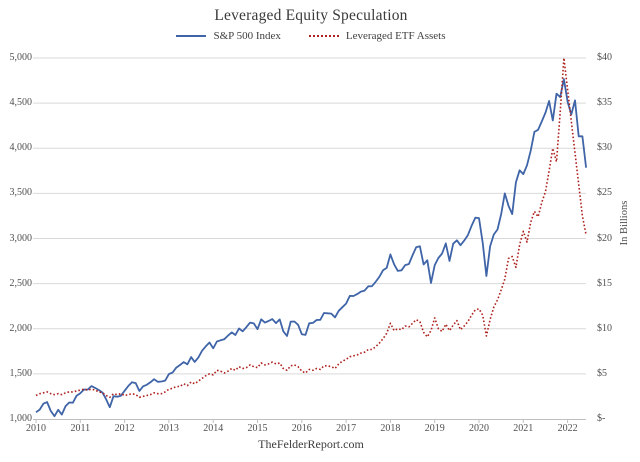  What do you see at coordinates (604, 103) in the screenshot?
I see `y-axis-right-tick-label: $35` at bounding box center [604, 103].